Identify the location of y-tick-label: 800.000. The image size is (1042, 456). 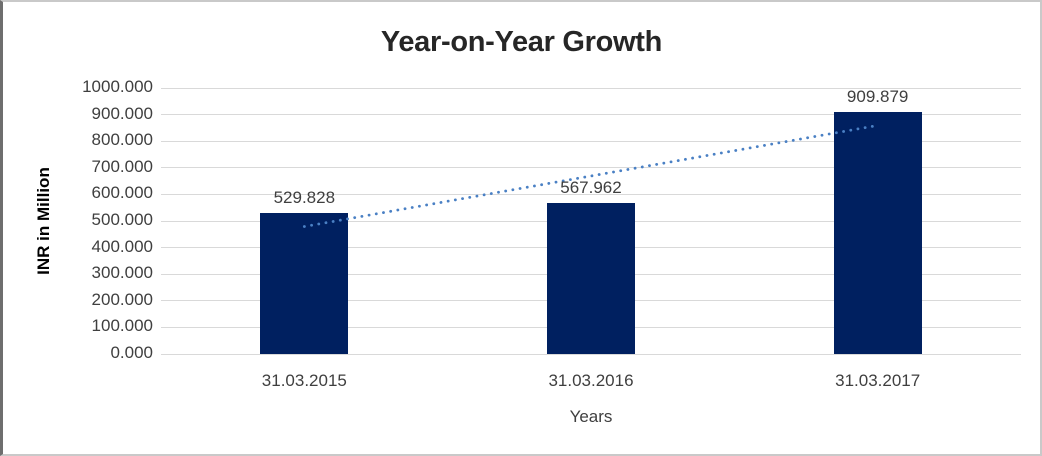
(122, 140).